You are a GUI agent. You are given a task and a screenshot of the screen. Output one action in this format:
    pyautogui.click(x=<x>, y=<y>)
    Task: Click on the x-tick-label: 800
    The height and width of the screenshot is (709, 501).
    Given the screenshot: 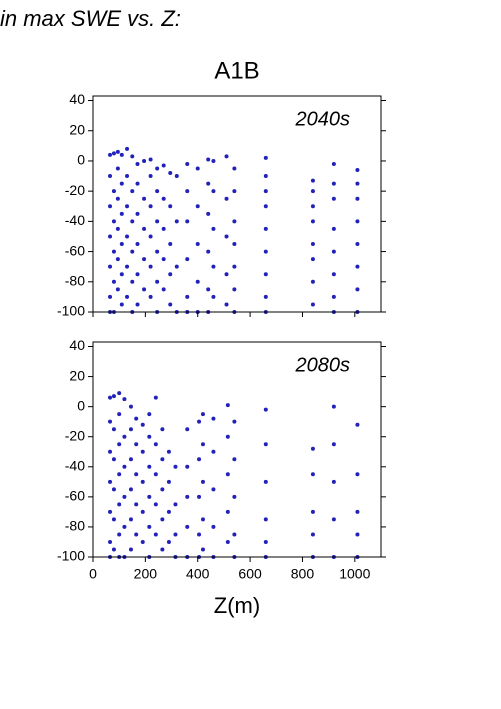 What is the action you would take?
    pyautogui.click(x=303, y=574)
    